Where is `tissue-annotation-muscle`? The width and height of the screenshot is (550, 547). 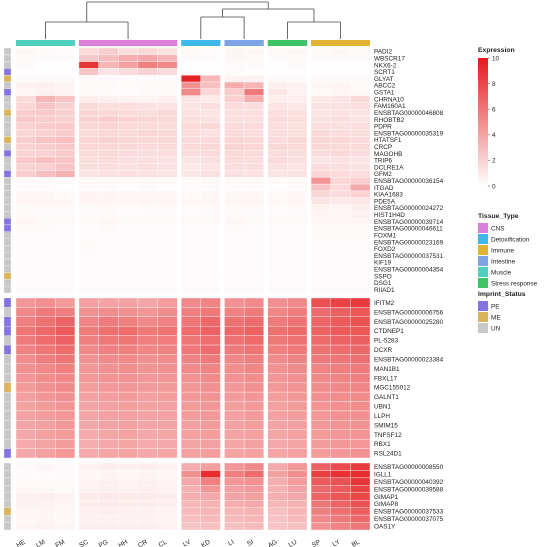 tissue-annotation-muscle is located at coordinates (45, 43).